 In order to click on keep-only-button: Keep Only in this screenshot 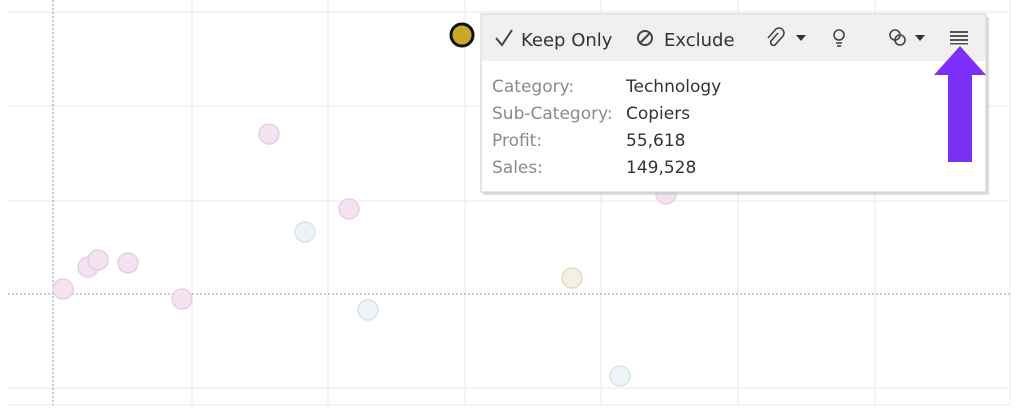, I will do `click(567, 40)`.